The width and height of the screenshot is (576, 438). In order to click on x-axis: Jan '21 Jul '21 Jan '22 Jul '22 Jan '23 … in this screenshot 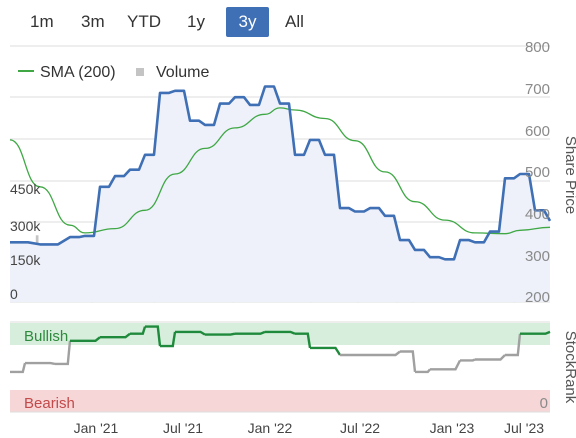, I will do `click(309, 428)`.